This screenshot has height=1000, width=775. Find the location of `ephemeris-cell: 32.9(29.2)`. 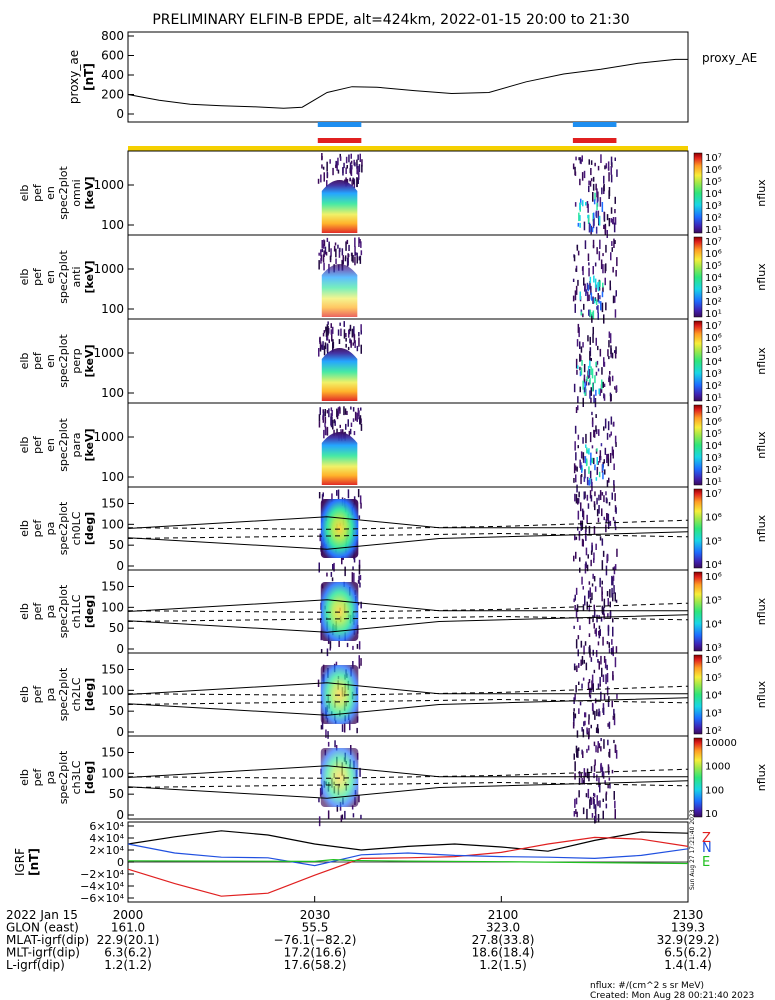

ephemeris-cell: 32.9(29.2) is located at coordinates (688, 940).